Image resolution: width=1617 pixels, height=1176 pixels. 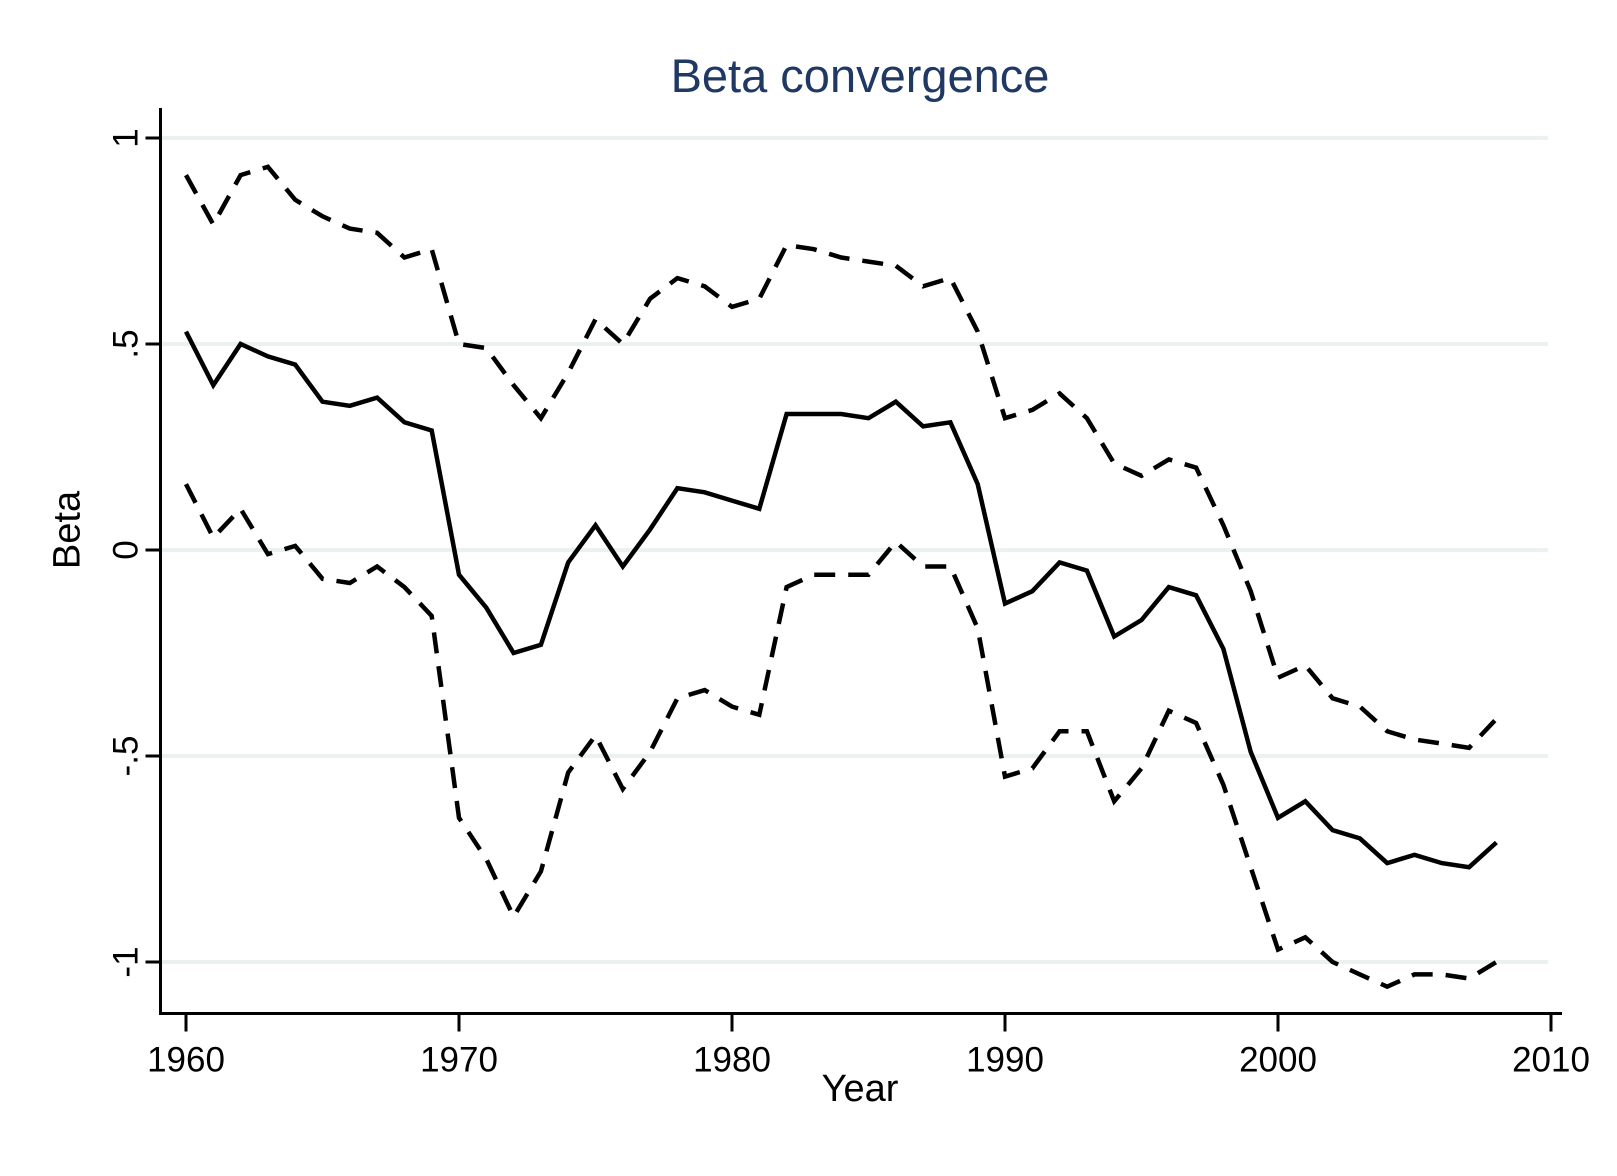 I want to click on x-tick-label: 1960, so click(x=186, y=1060).